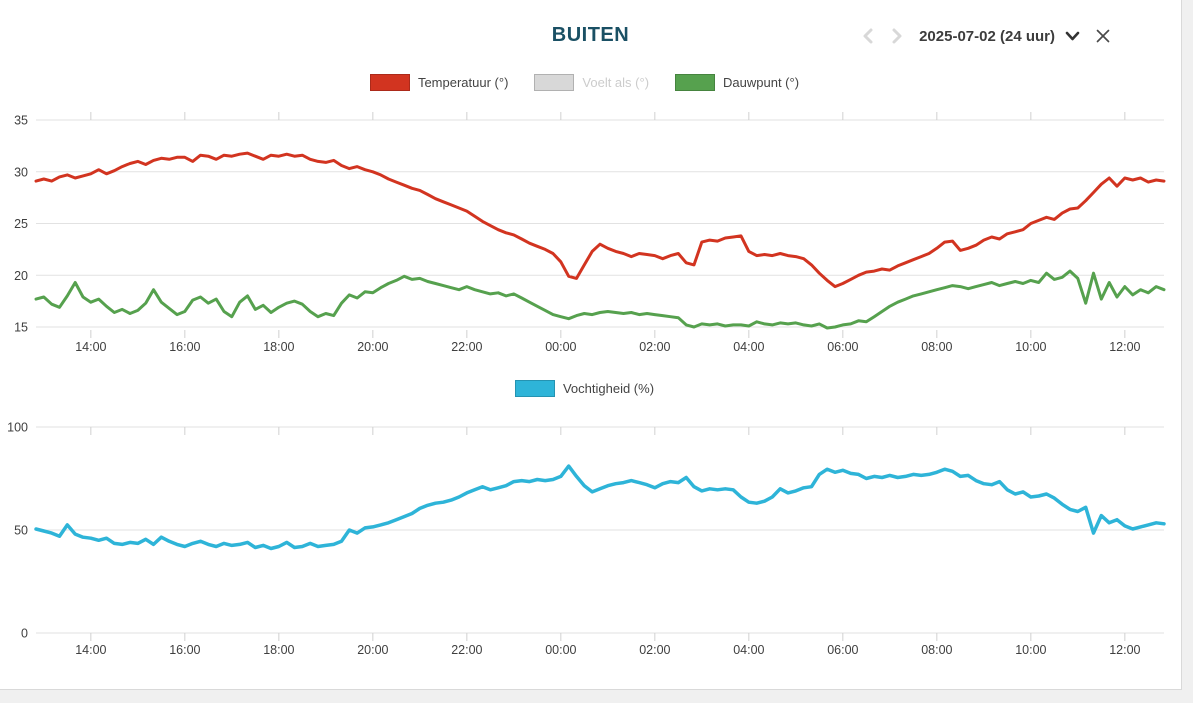 Image resolution: width=1193 pixels, height=703 pixels. I want to click on header-controls: 2025-07-02 (24 uur), so click(986, 36).